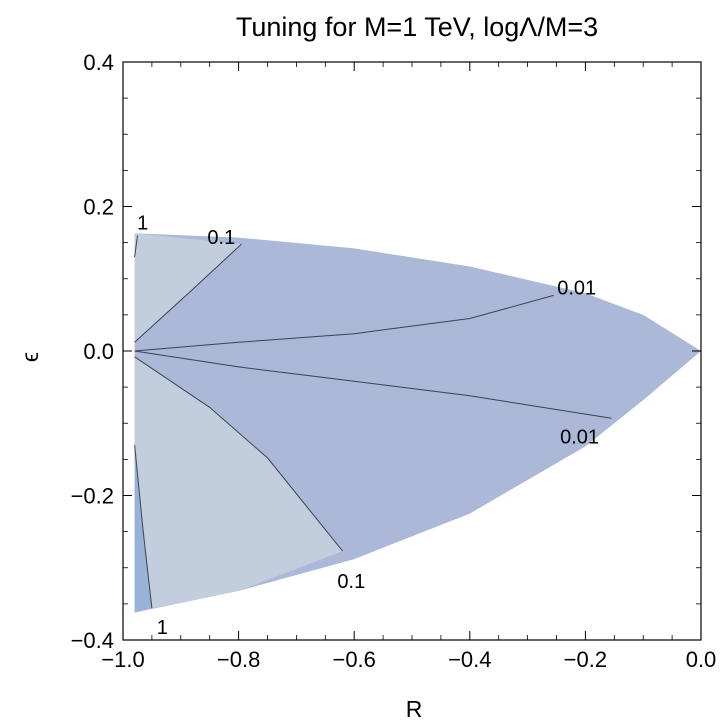 The width and height of the screenshot is (724, 724). I want to click on y-tick-label: 0.2, so click(98, 207).